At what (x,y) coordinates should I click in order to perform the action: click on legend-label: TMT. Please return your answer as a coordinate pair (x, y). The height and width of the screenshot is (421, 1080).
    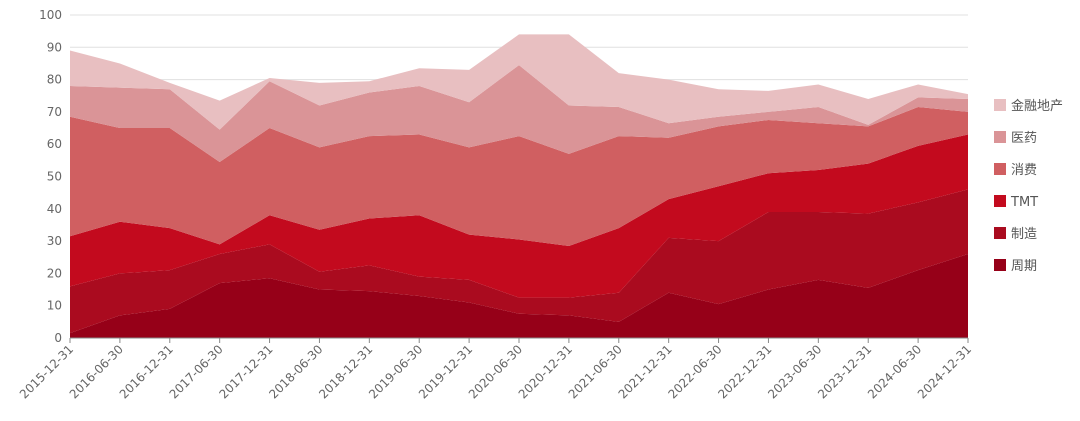
    Looking at the image, I should click on (1024, 202).